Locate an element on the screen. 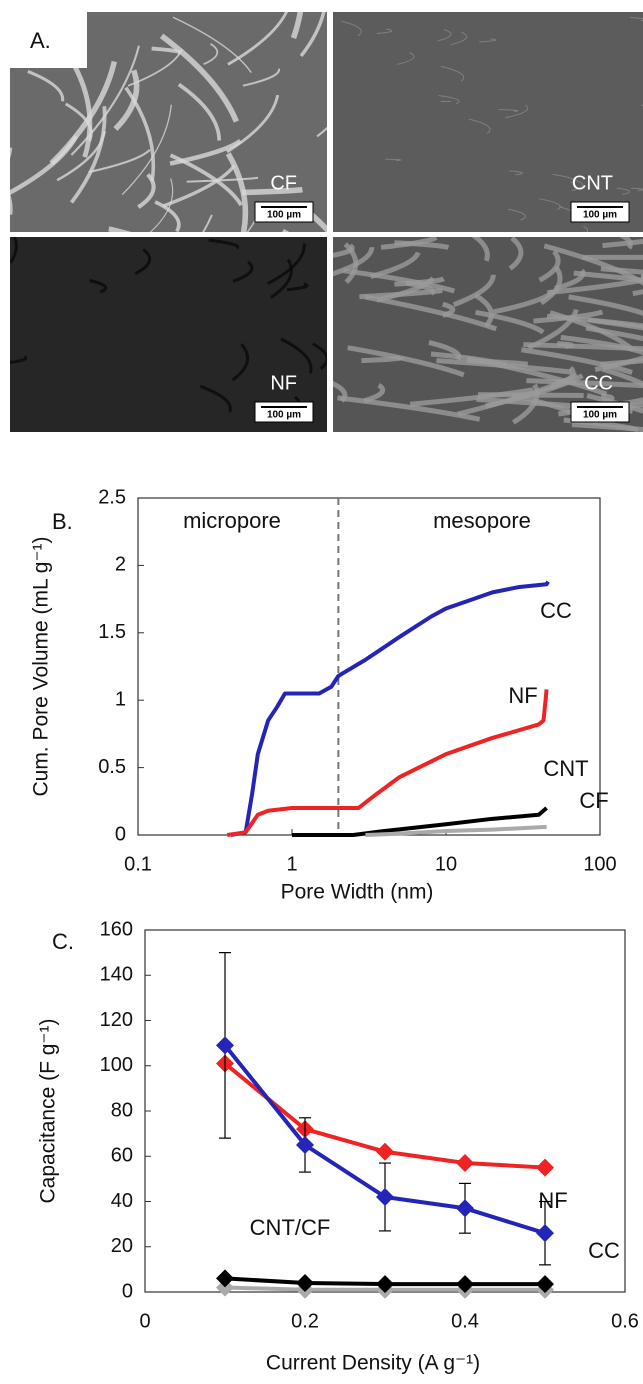 The image size is (643, 1384). x-tick-label: 10 is located at coordinates (446, 864).